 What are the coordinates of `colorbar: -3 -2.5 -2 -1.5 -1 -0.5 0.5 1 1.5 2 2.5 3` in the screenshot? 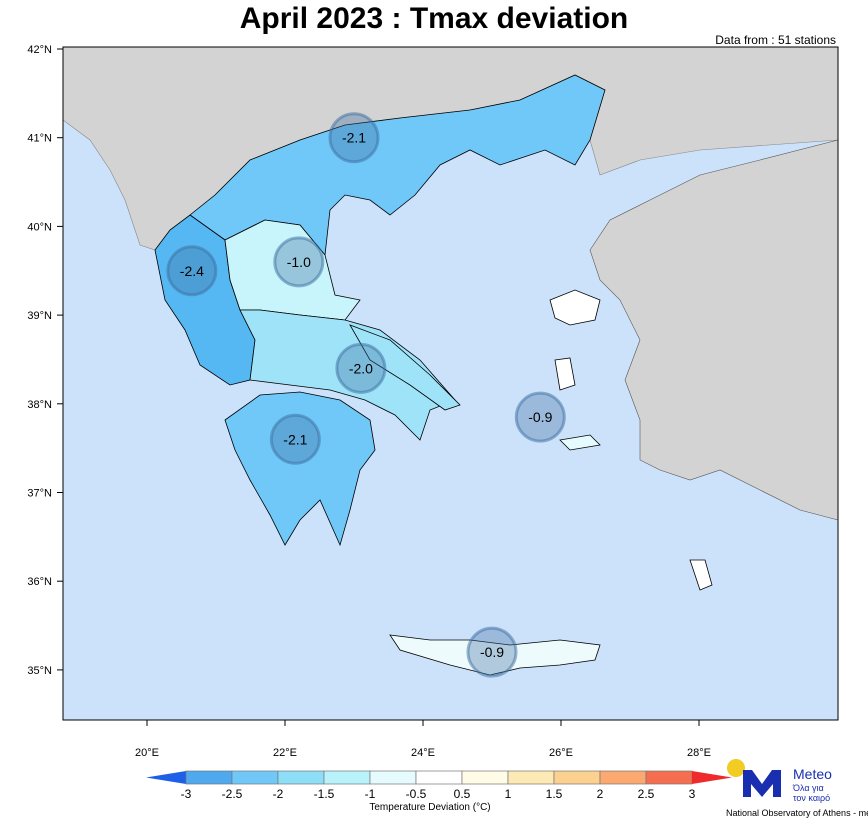 It's located at (439, 785).